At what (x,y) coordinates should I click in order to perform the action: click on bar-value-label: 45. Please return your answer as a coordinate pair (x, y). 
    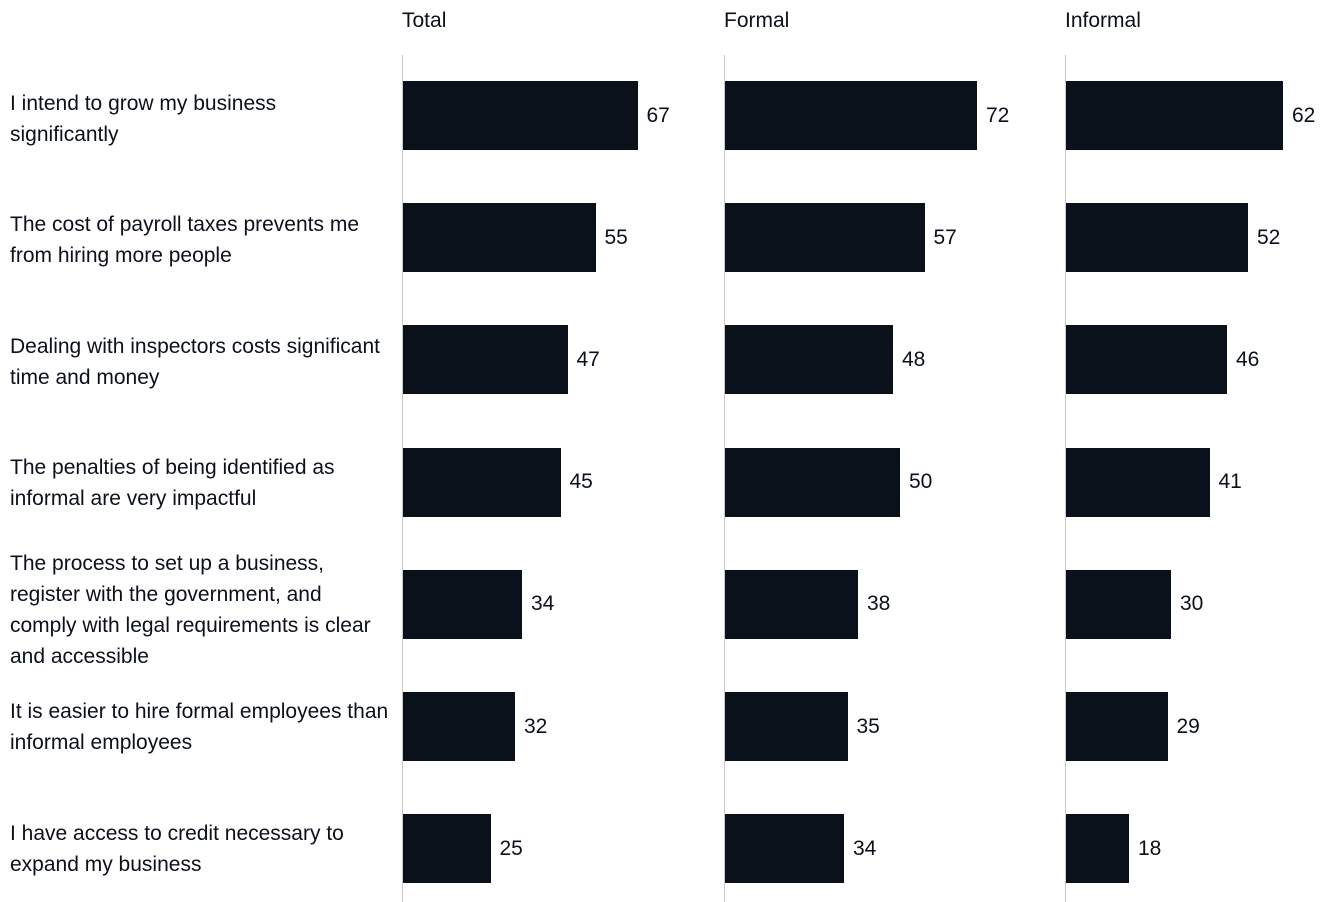
    Looking at the image, I should click on (581, 482).